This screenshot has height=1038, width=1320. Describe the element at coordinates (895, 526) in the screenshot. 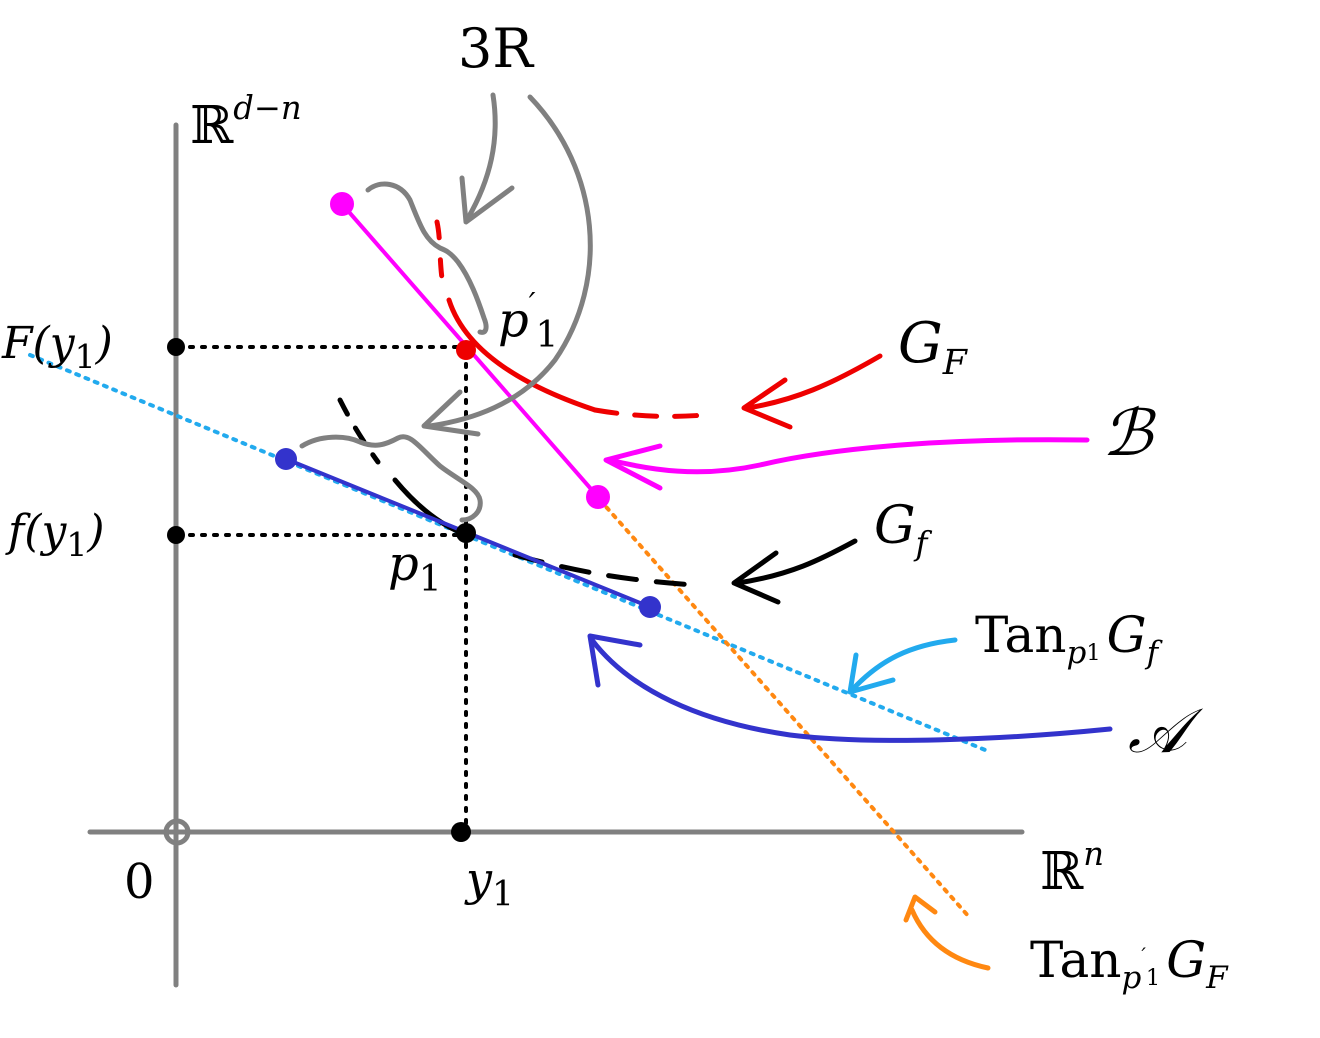

I see `label-Gf-base: G` at that location.